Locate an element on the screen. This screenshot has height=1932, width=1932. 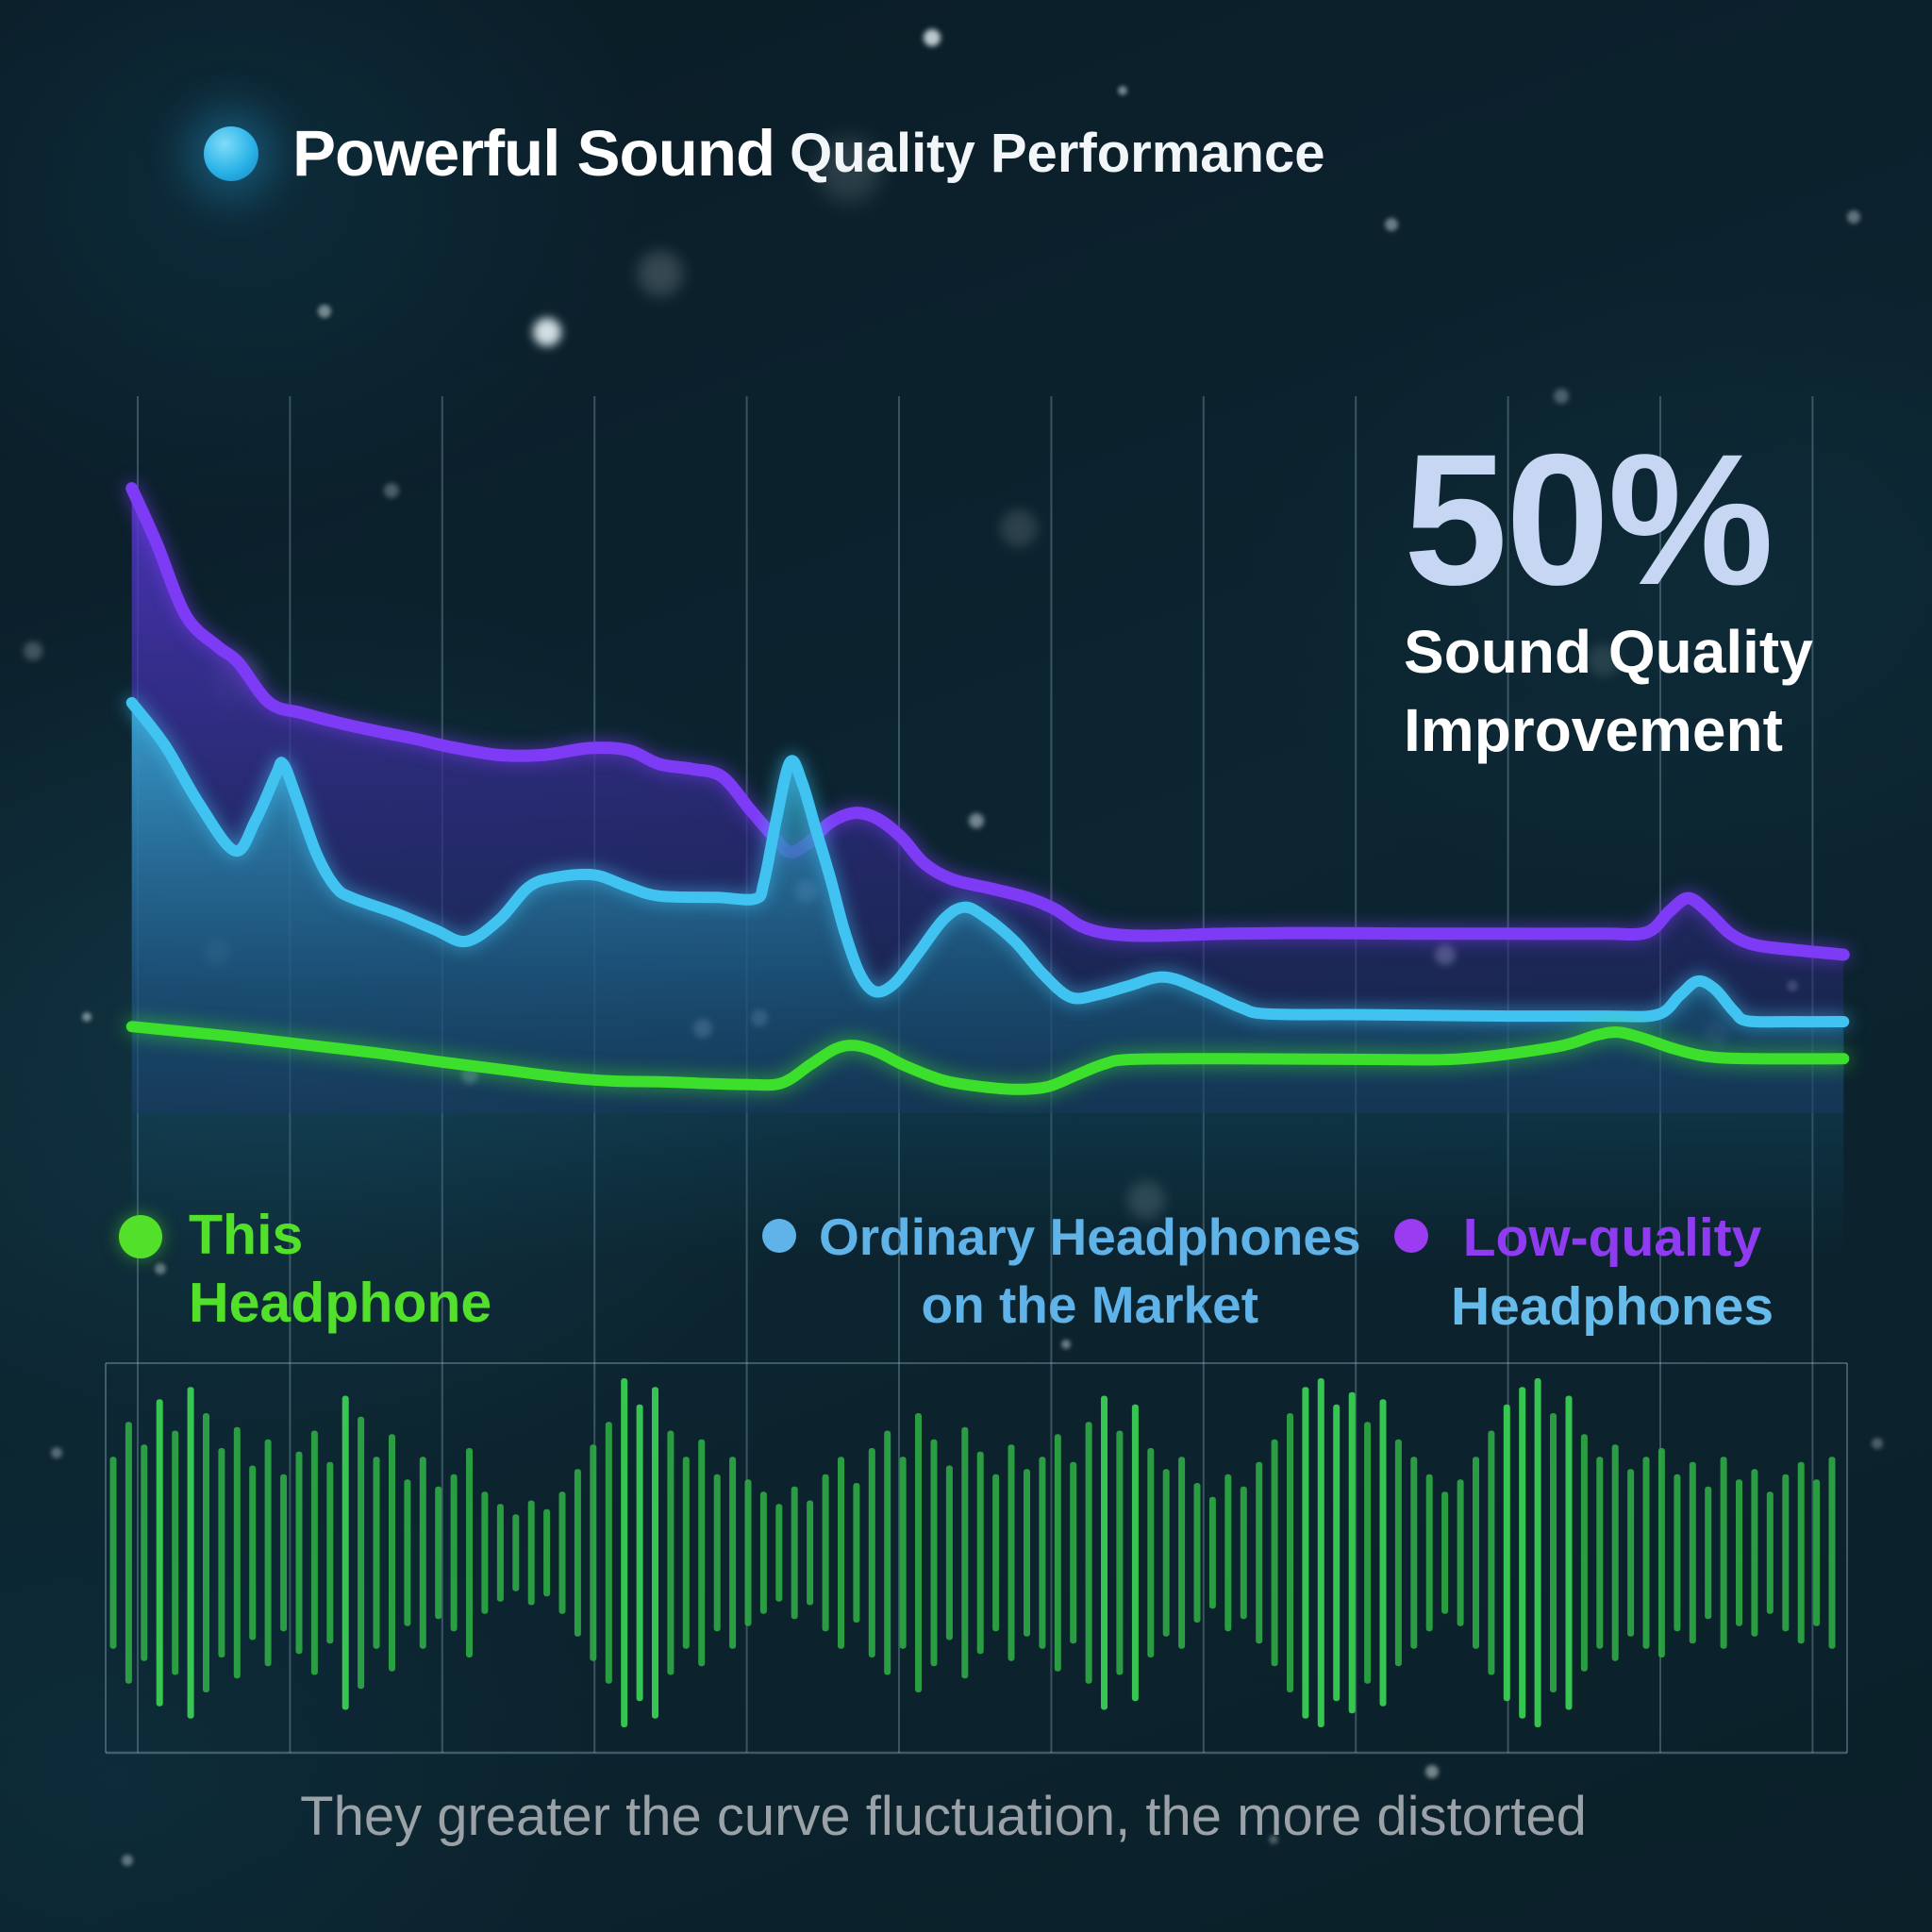
legend-label-line2: on the Market is located at coordinates (1090, 1304).